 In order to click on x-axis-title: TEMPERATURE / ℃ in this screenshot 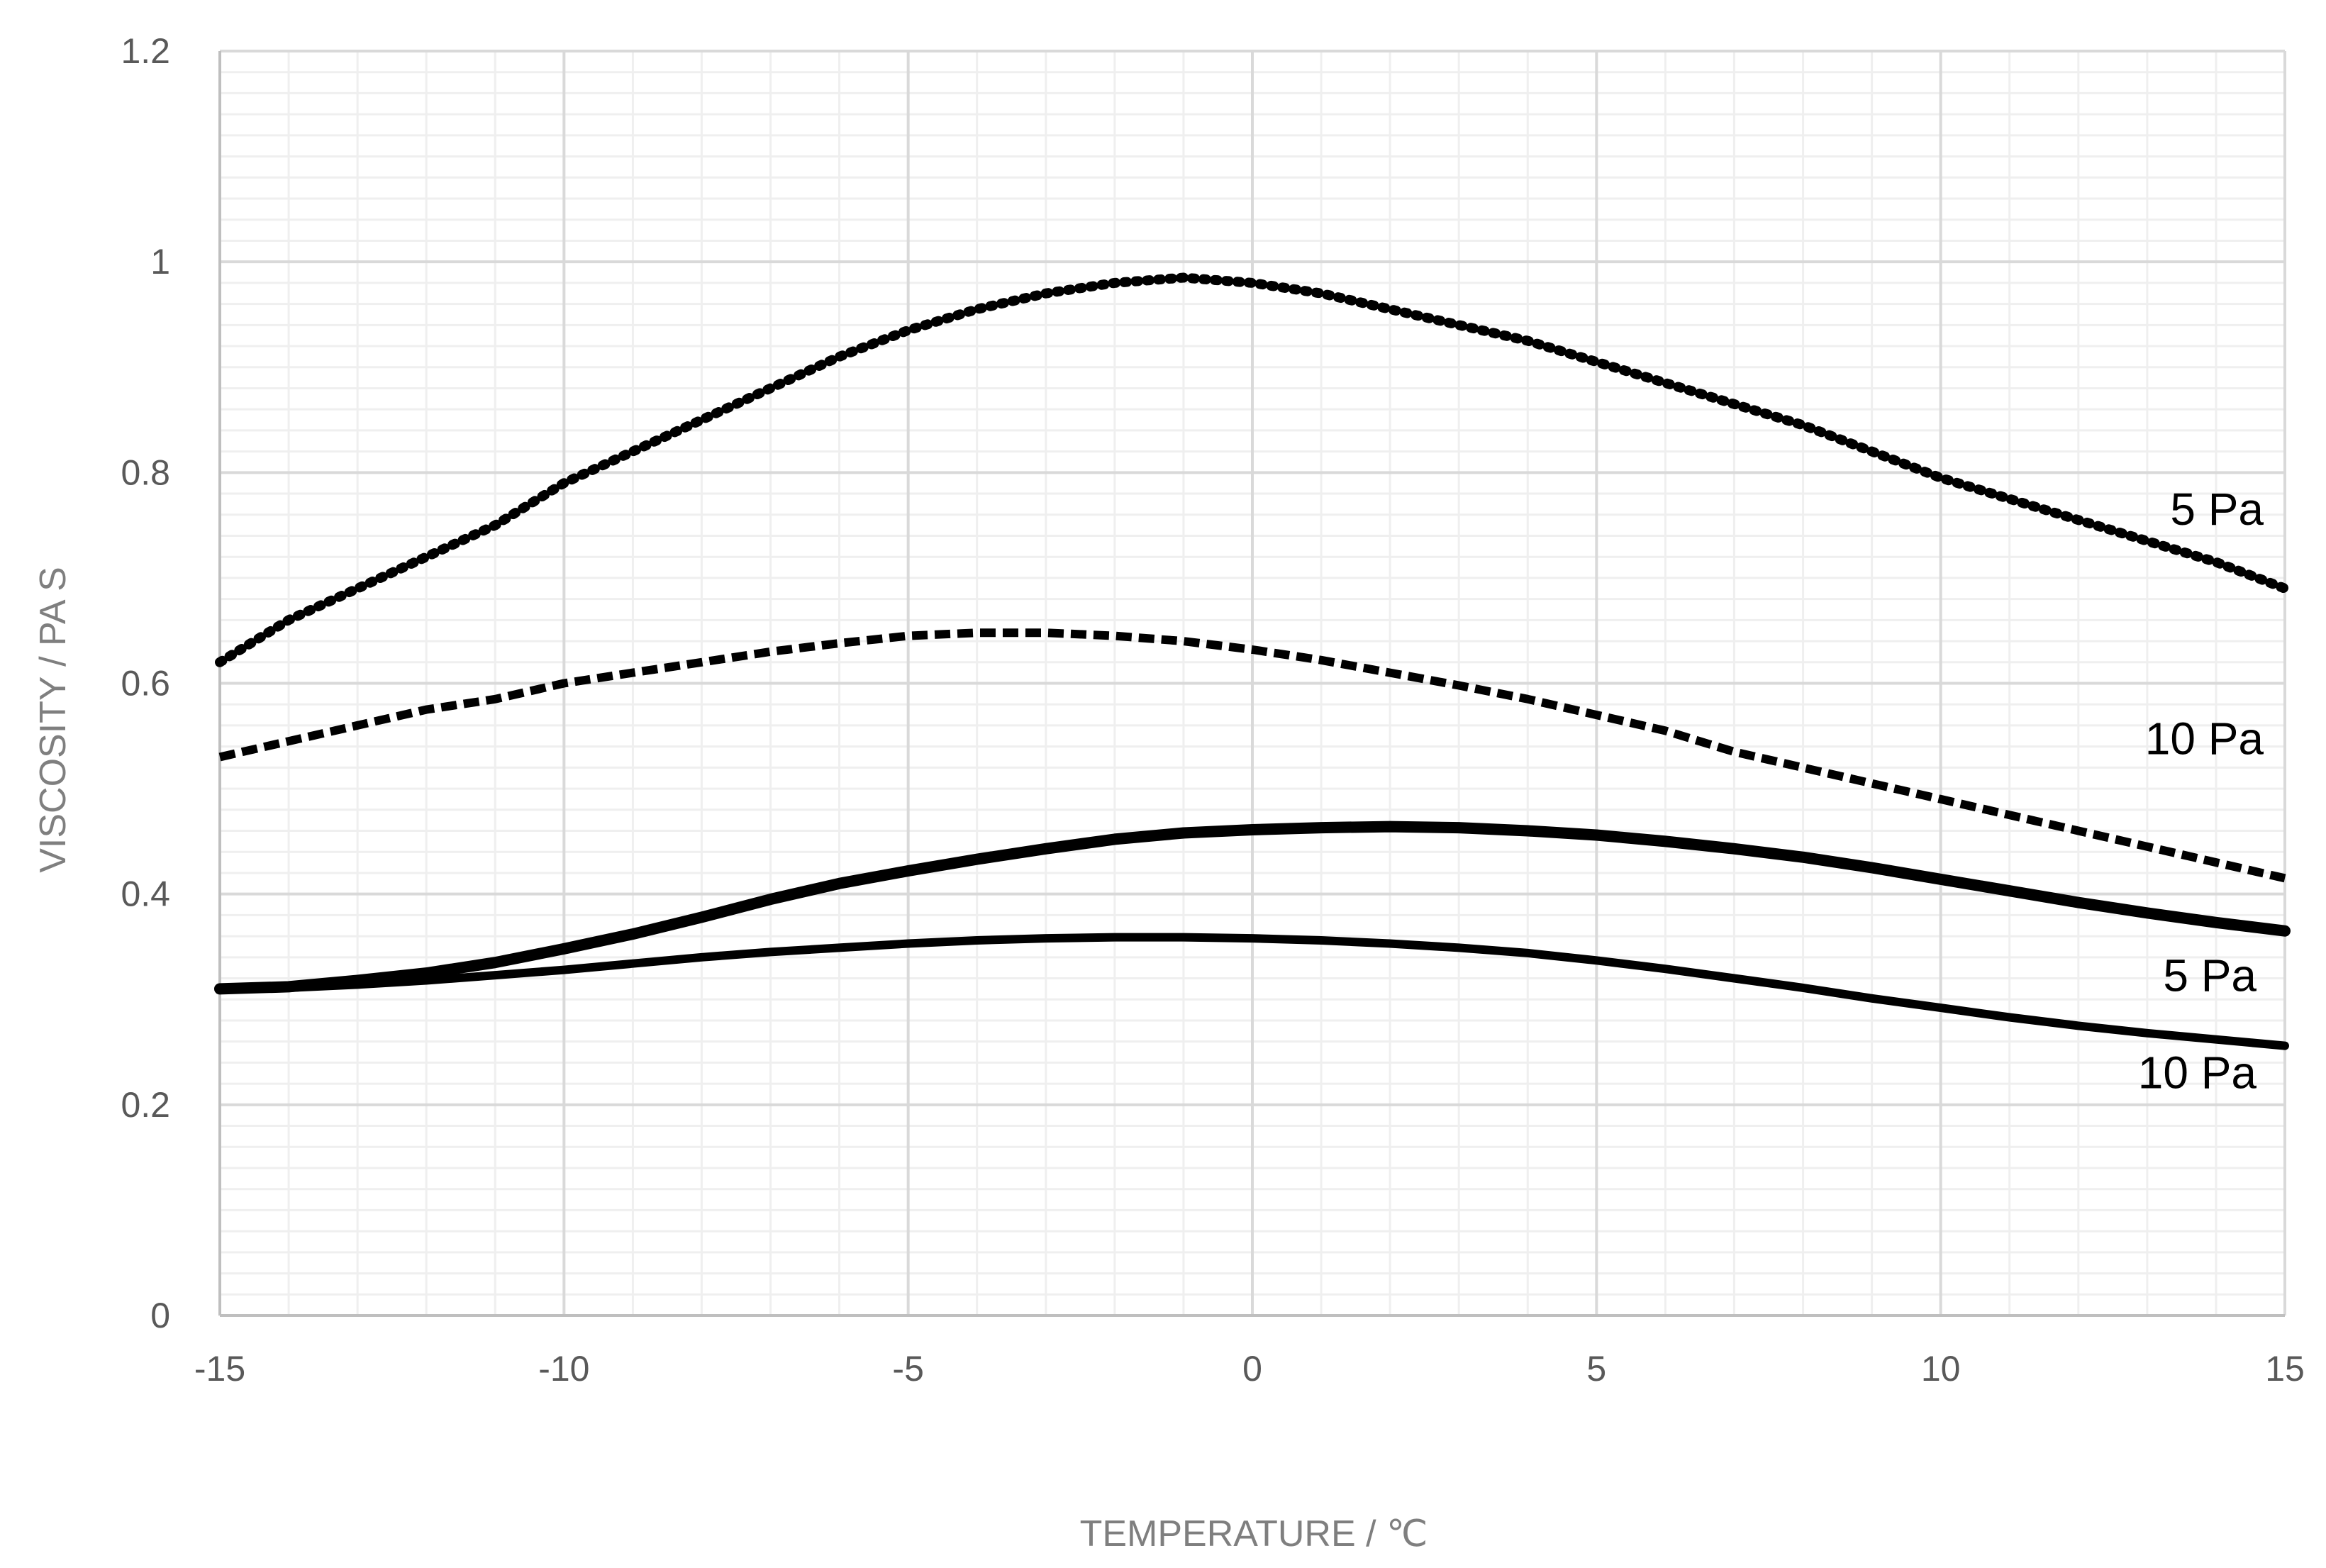, I will do `click(1254, 1534)`.